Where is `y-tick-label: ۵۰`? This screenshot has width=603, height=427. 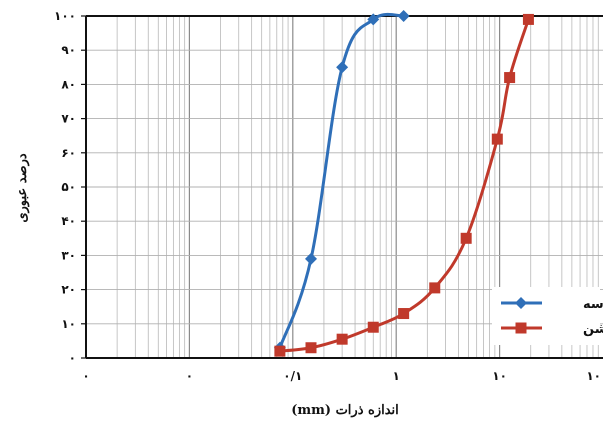 y-tick-label: ۵۰ is located at coordinates (68, 187).